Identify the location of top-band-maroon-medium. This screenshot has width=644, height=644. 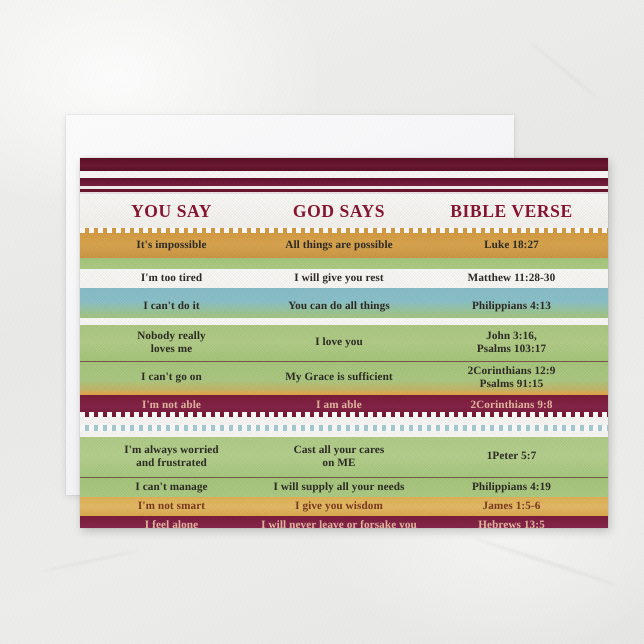
(344, 182).